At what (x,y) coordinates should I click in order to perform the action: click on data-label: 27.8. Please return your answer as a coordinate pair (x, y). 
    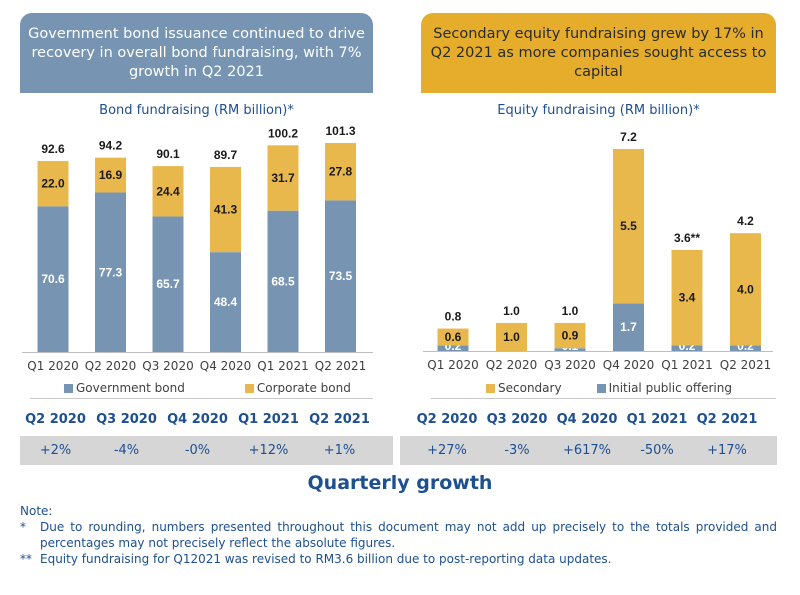
    Looking at the image, I should click on (341, 172).